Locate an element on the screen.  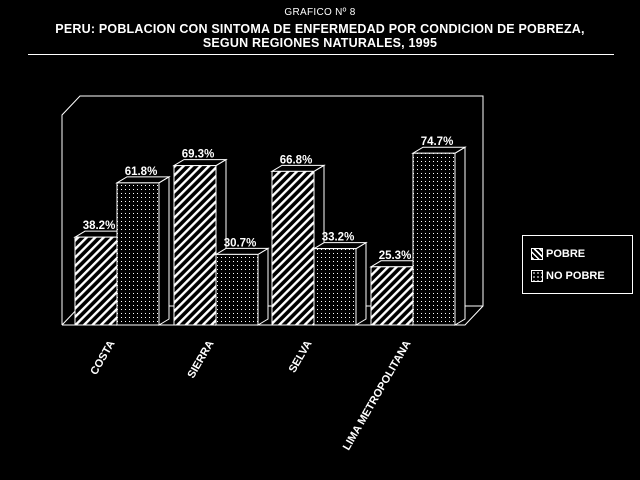
bar-no-pobre-lima-metropolitana is located at coordinates (434, 239).